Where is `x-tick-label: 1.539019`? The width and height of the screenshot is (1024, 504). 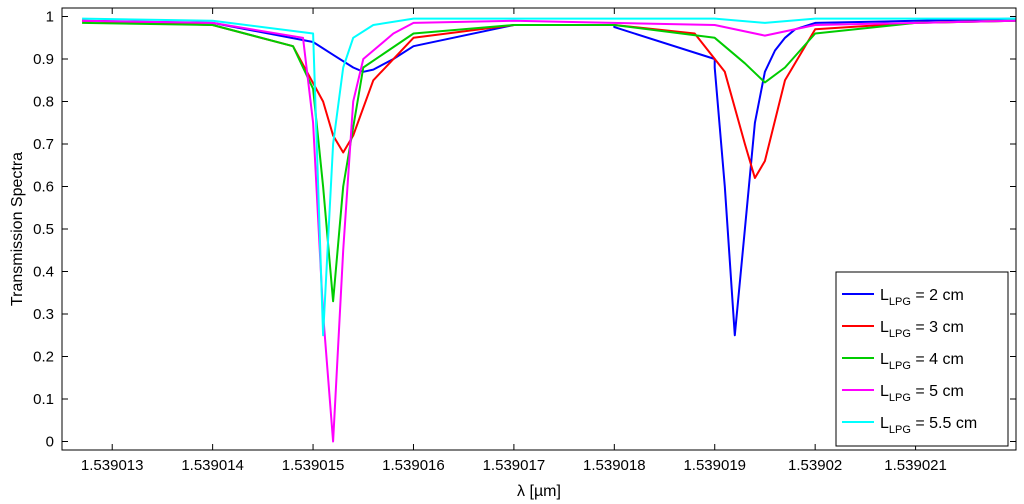
x-tick-label: 1.539019 is located at coordinates (714, 465).